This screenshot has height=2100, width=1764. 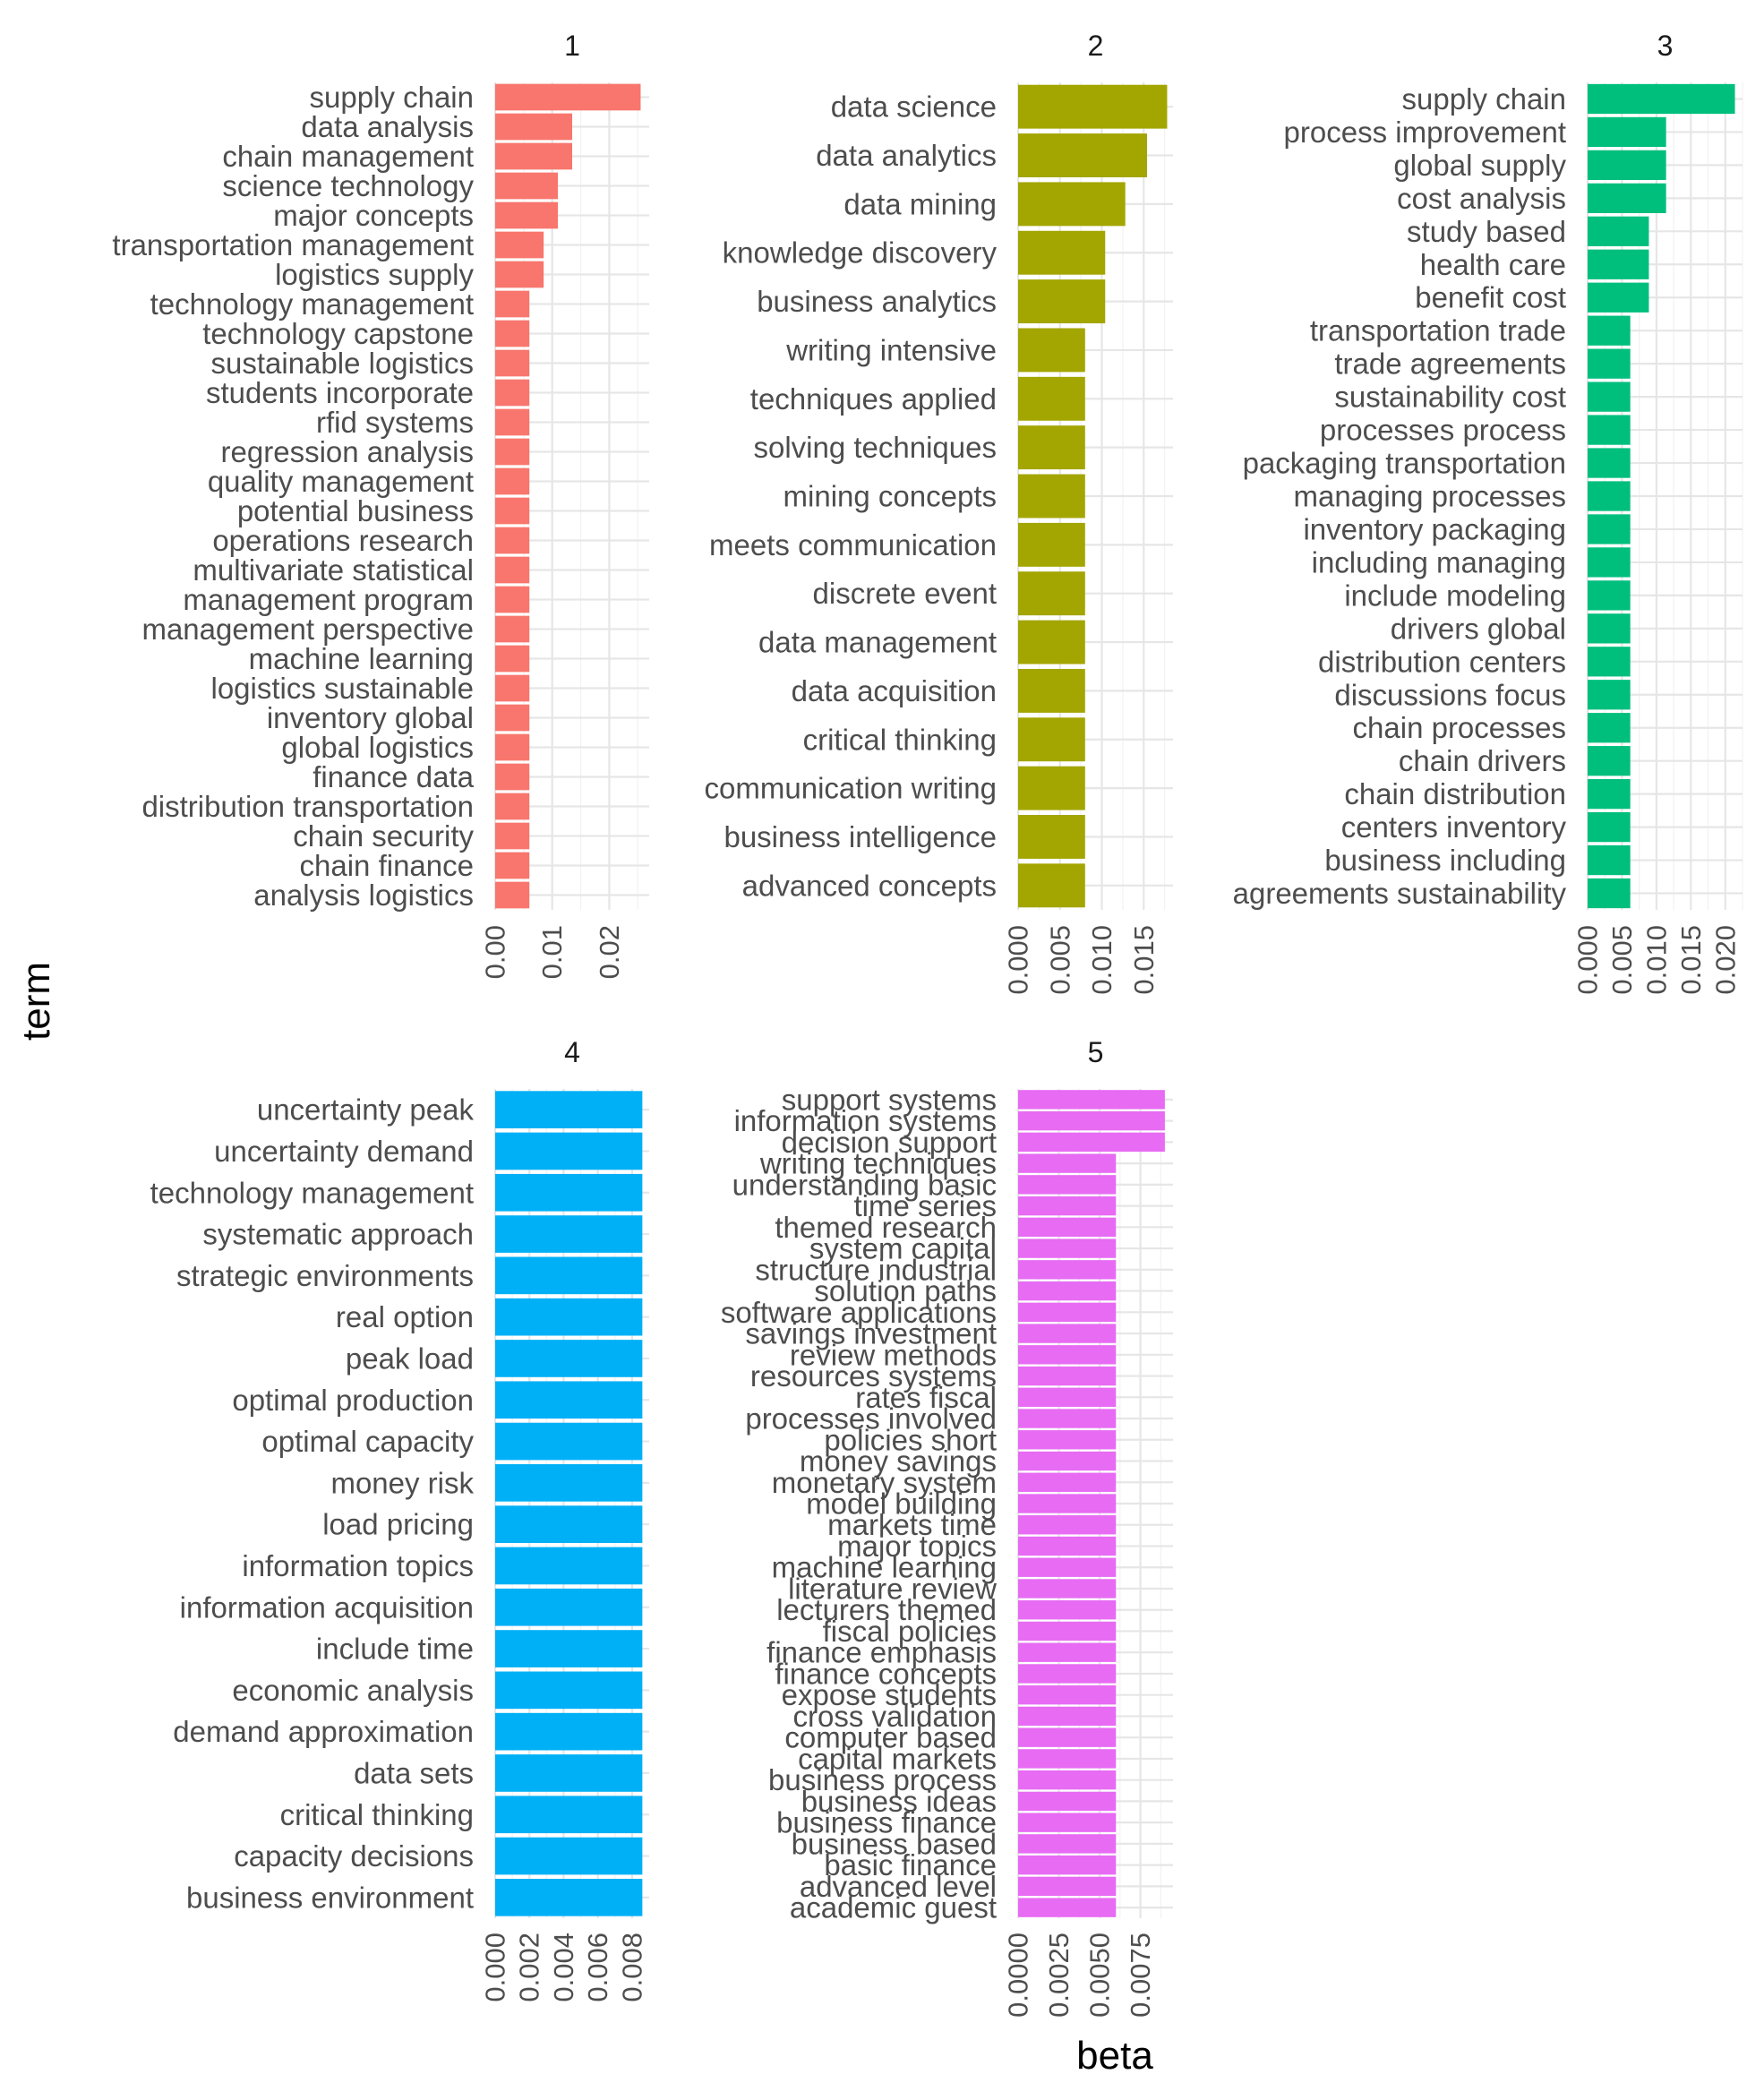 What do you see at coordinates (871, 1419) in the screenshot?
I see `term-label: processes involved` at bounding box center [871, 1419].